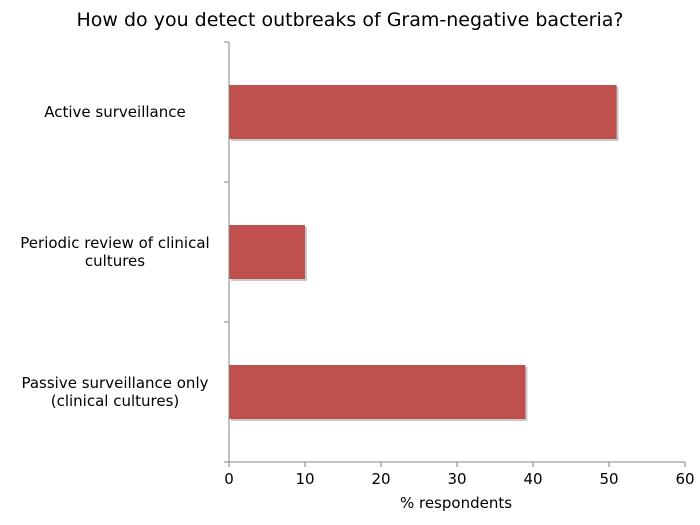  Describe the element at coordinates (456, 503) in the screenshot. I see `x-axis-title: % respondents` at that location.